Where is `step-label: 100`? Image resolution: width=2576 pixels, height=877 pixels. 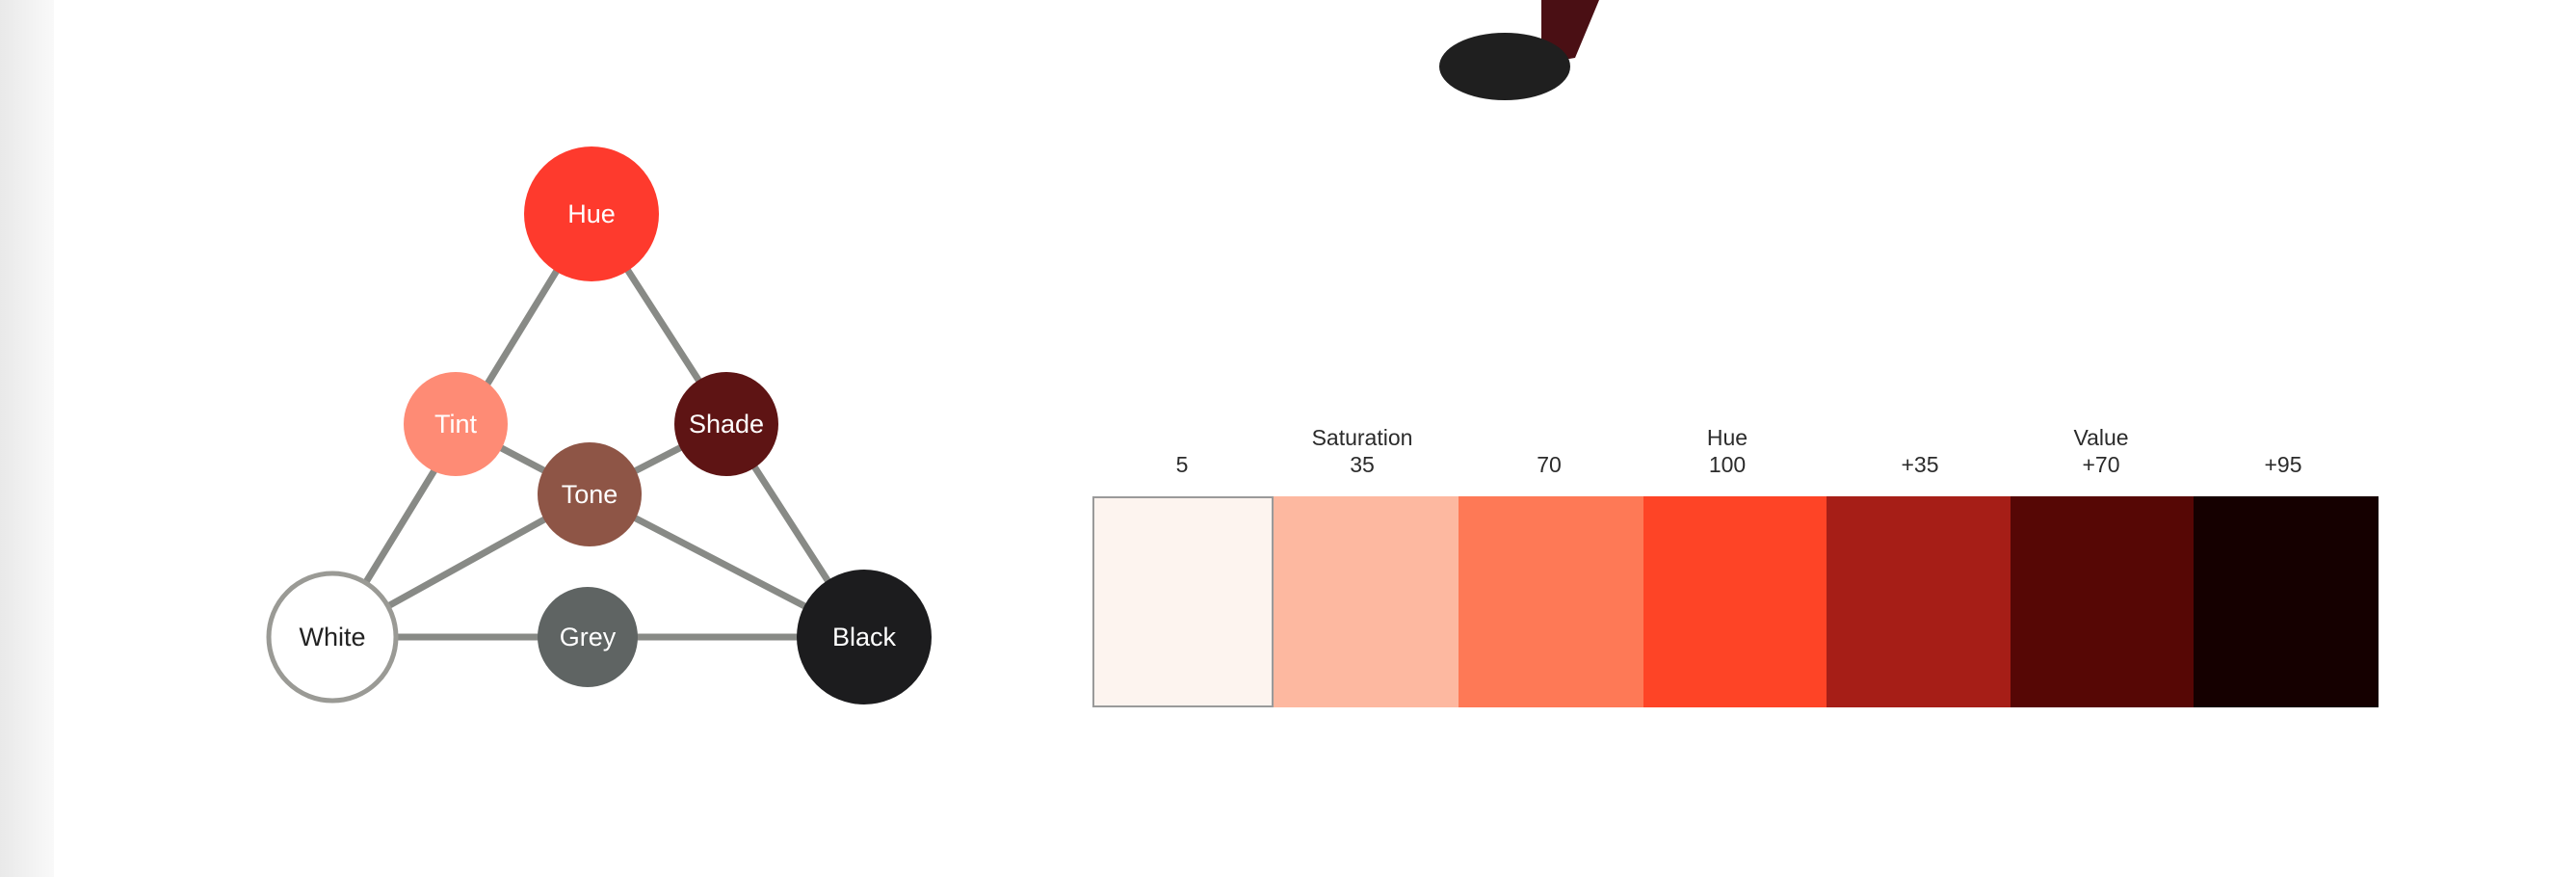 step-label: 100 is located at coordinates (1727, 465).